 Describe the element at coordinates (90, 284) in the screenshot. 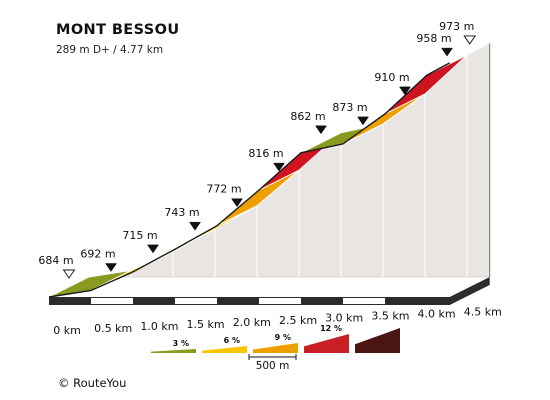

I see `profile-segment` at that location.